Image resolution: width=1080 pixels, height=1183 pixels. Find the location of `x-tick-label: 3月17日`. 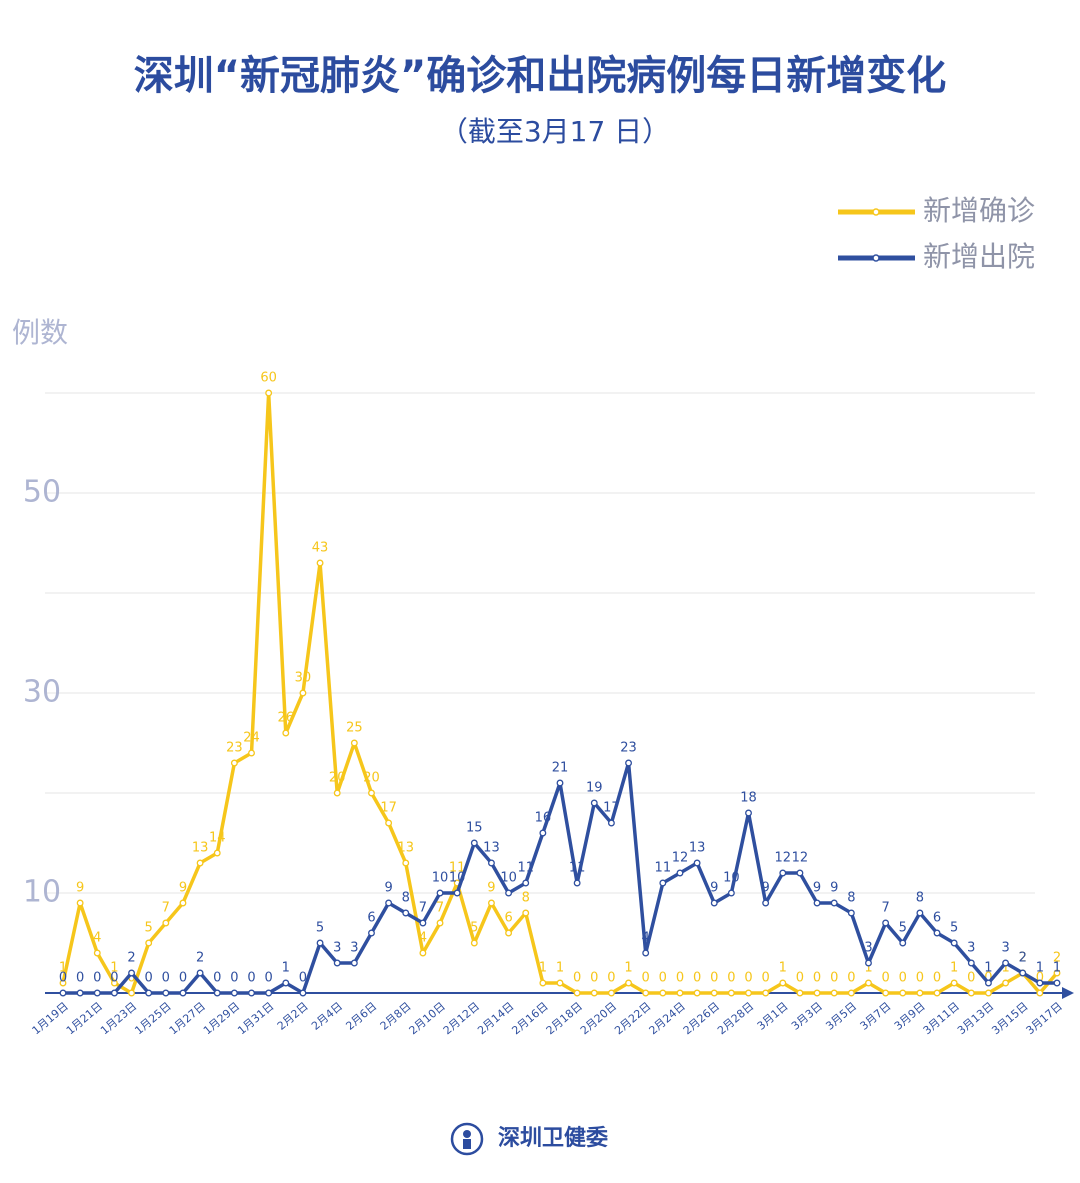

x-tick-label: 3月17日 is located at coordinates (1044, 1019).